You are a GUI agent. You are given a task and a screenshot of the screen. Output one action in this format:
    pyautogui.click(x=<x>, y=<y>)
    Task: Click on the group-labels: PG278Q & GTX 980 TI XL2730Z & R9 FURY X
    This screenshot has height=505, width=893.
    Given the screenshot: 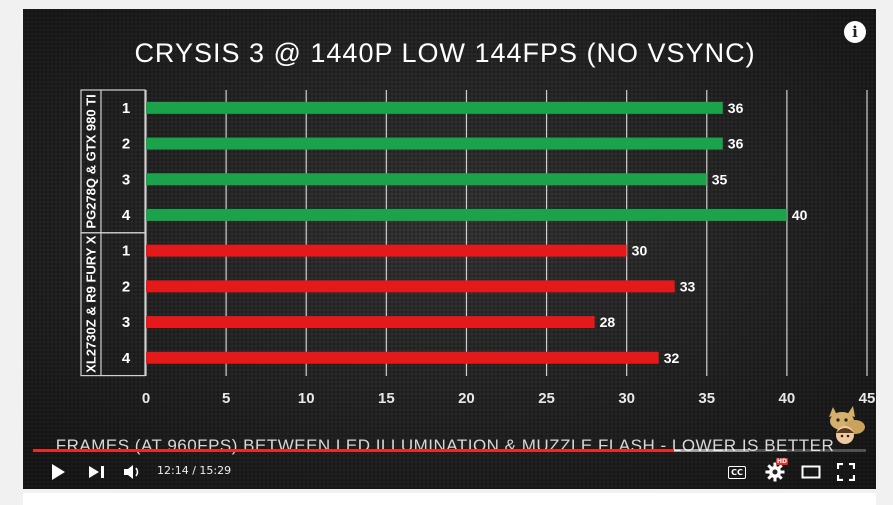 What is the action you would take?
    pyautogui.click(x=113, y=233)
    